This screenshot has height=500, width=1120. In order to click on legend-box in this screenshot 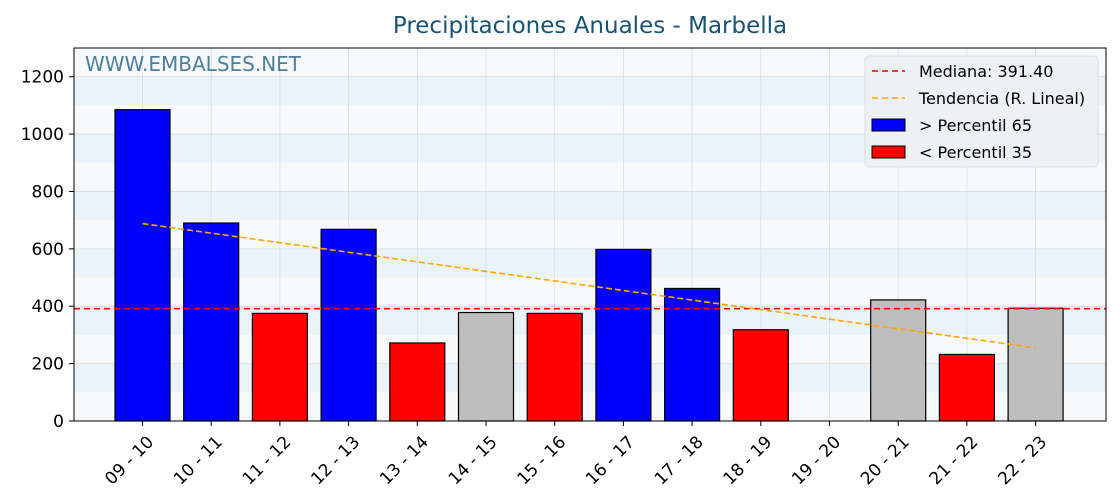, I will do `click(981, 111)`.